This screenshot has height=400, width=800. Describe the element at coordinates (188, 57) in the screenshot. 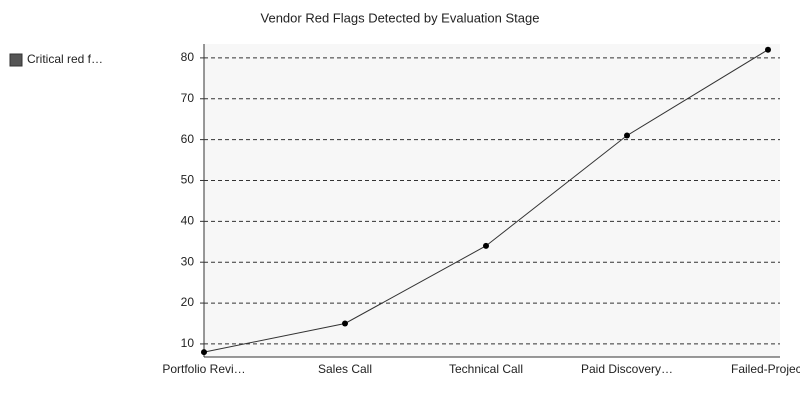

I see `y-tick-label: 80` at that location.